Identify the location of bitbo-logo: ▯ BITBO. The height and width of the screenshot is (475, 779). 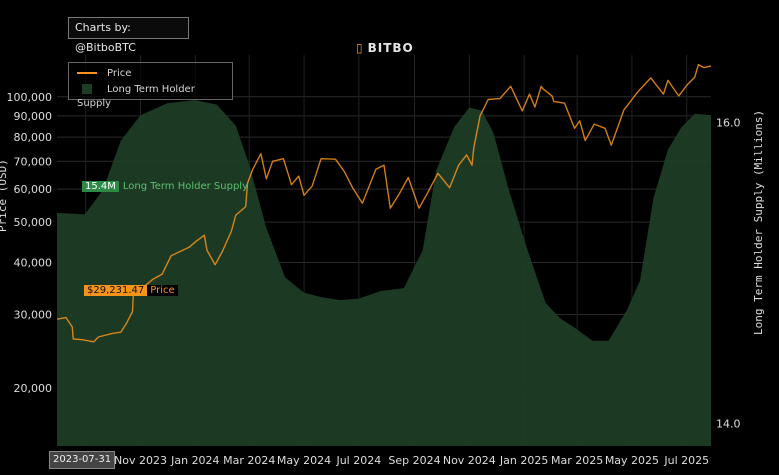
(385, 48).